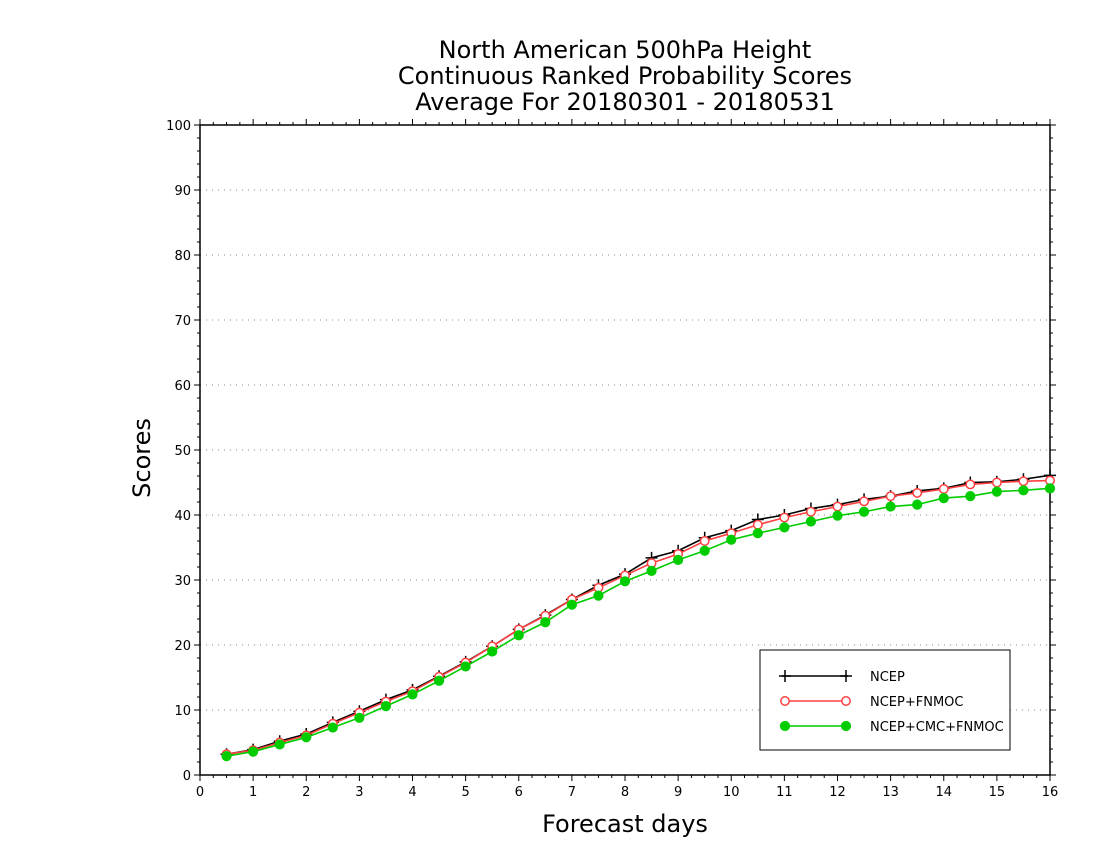  What do you see at coordinates (625, 824) in the screenshot?
I see `x-axis-title: Forecast days` at bounding box center [625, 824].